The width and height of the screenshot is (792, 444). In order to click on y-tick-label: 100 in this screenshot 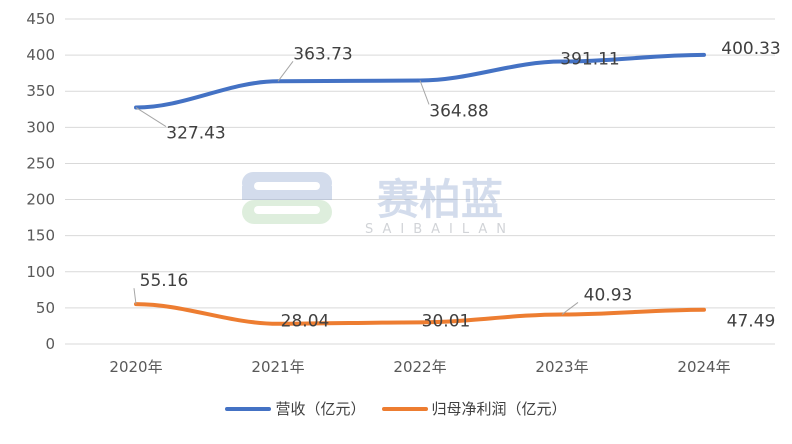, I will do `click(40, 272)`.